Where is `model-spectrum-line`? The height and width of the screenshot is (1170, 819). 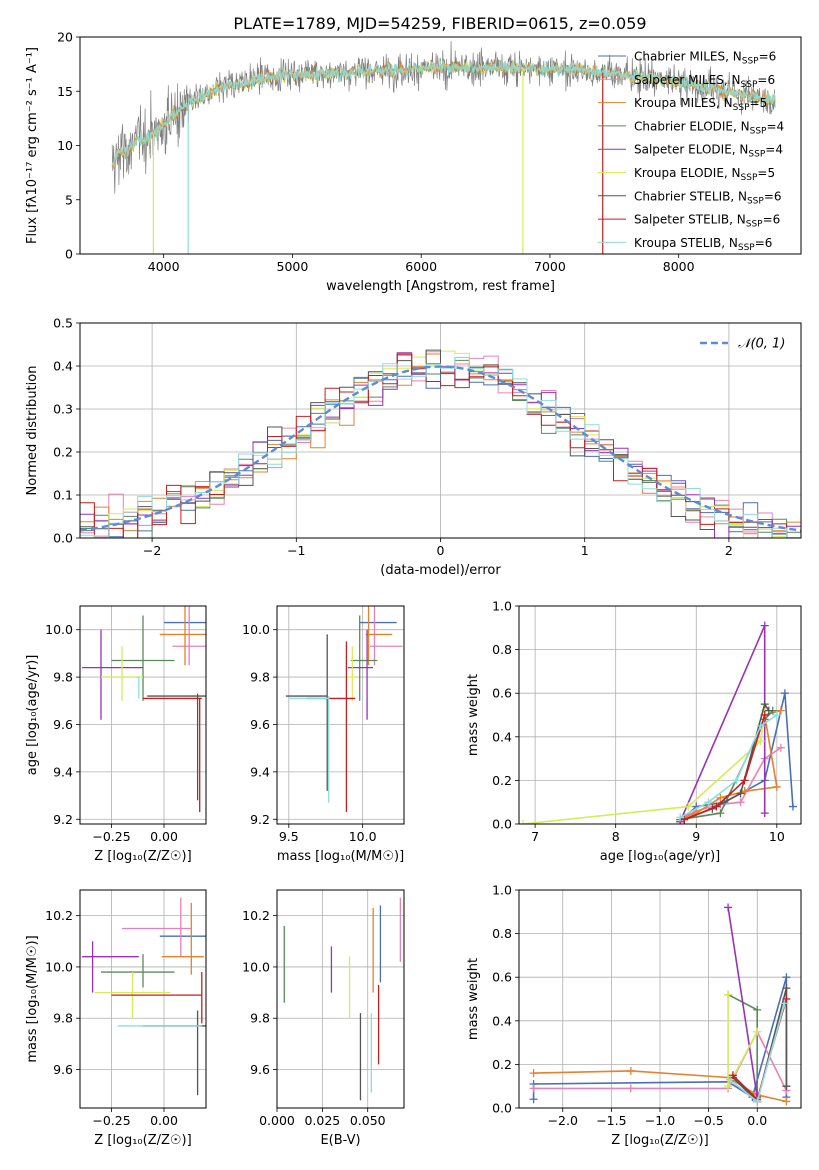 model-spectrum-line is located at coordinates (443, 112).